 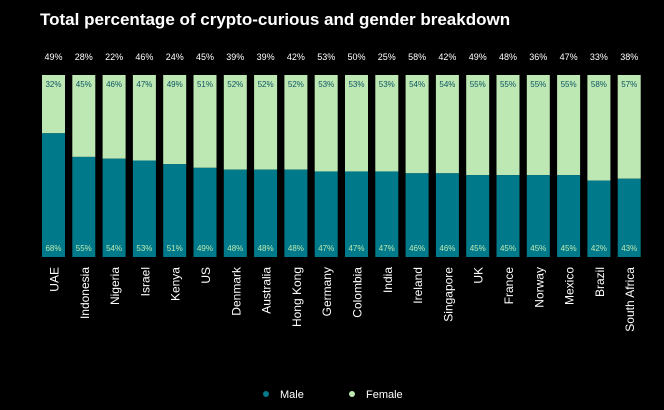 I want to click on total-percentage-label: 42%, so click(x=296, y=57).